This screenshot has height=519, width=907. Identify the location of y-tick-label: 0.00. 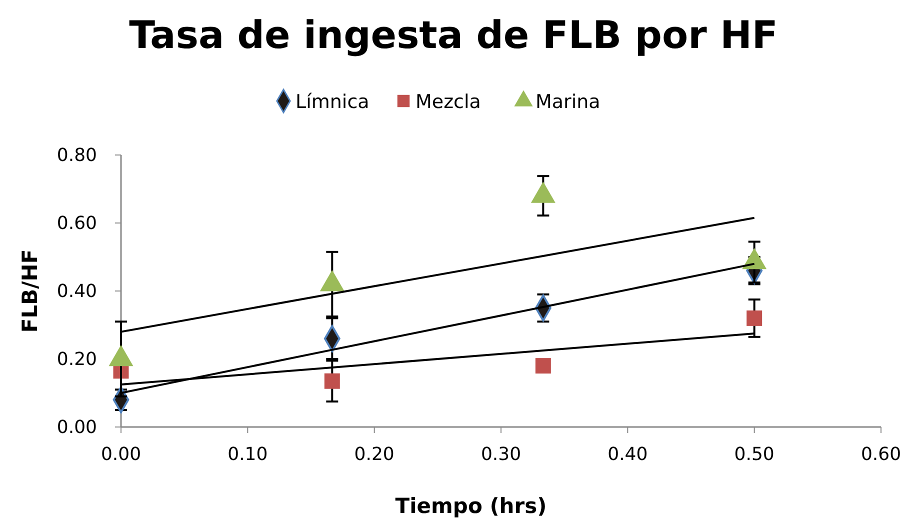
(76, 427).